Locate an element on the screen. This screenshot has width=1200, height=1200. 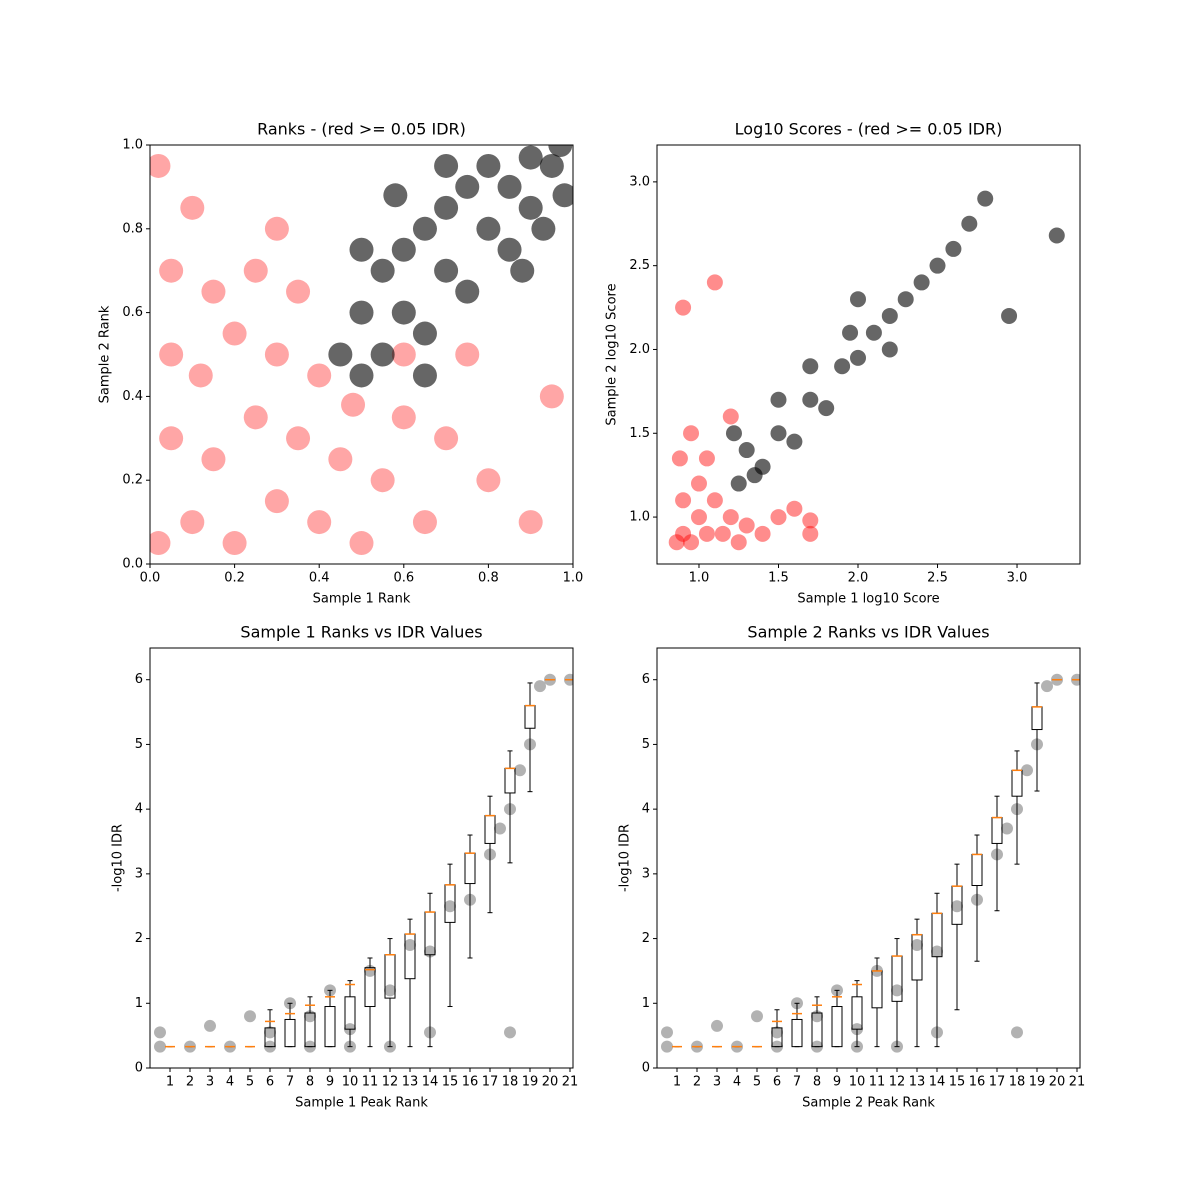
y-tick-label: 5 is located at coordinates (646, 744).